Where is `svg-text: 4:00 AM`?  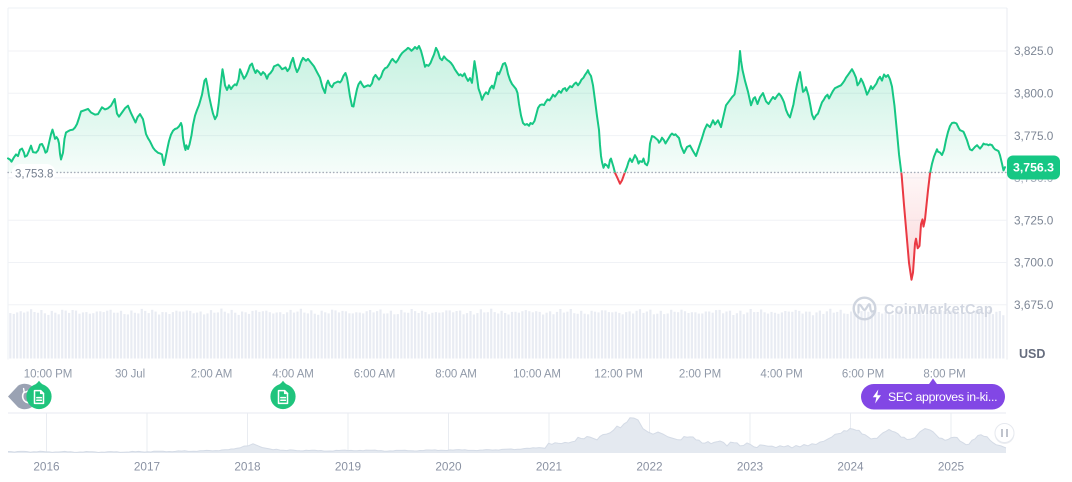 svg-text: 4:00 AM is located at coordinates (293, 375).